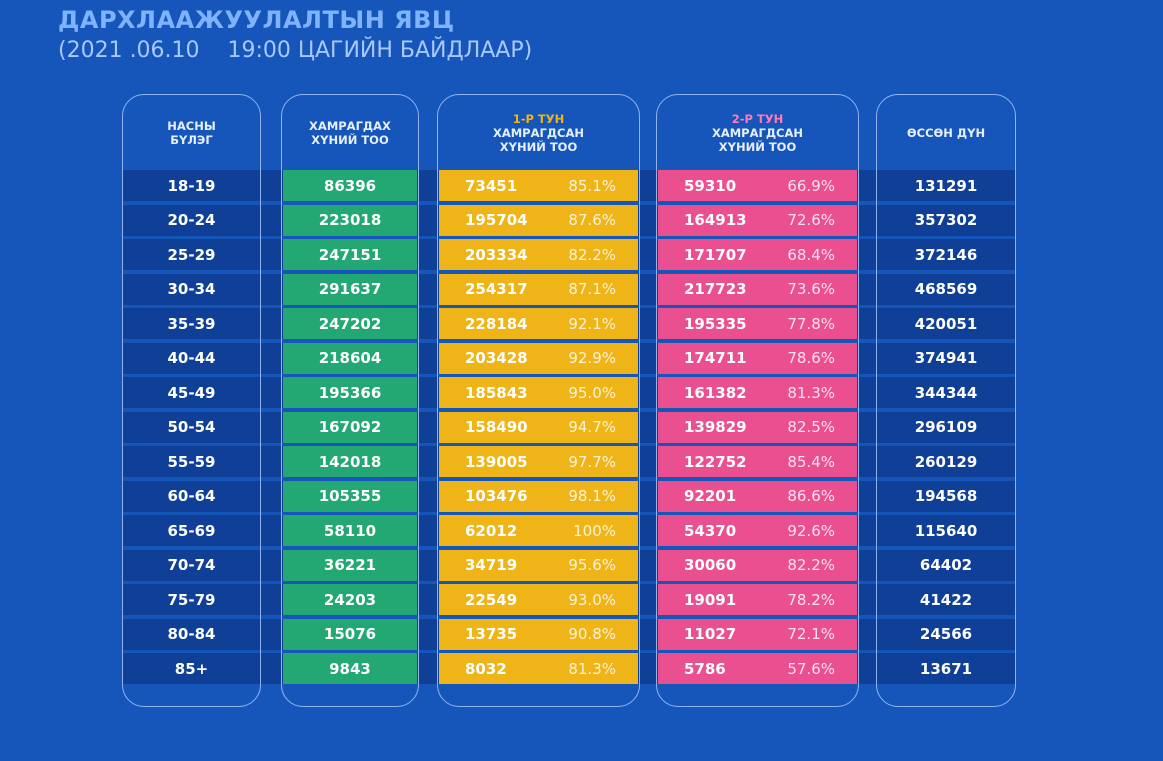 The image size is (1163, 761). What do you see at coordinates (191, 392) in the screenshot?
I see `age-group-cell: 45-49` at bounding box center [191, 392].